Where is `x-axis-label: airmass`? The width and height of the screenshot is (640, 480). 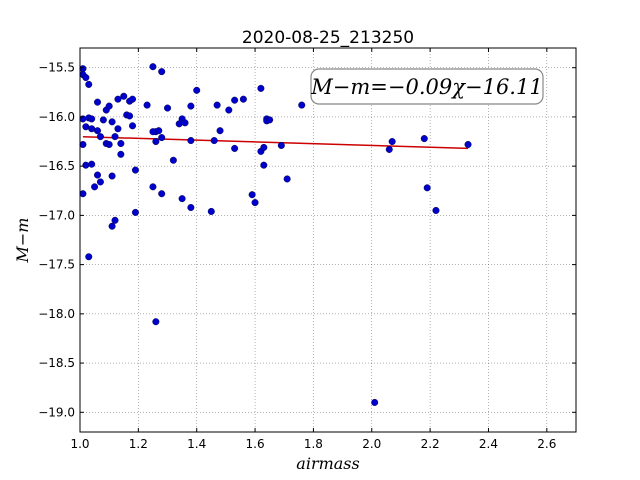 x-axis-label: airmass is located at coordinates (327, 463).